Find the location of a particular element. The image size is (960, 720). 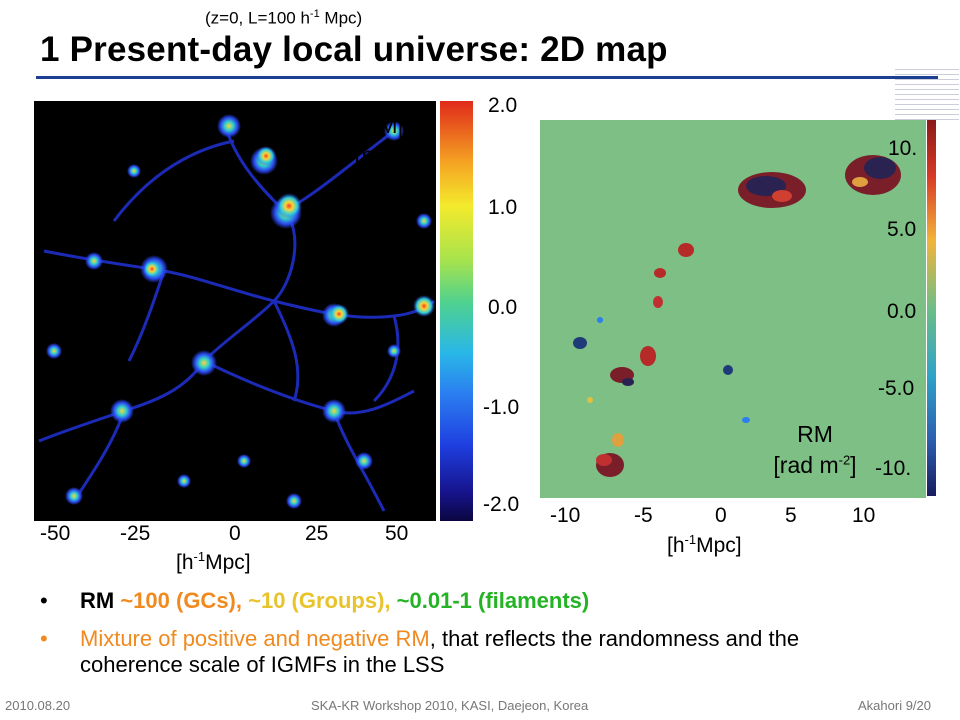

right-cbar-tick: 0.0 is located at coordinates (902, 311).